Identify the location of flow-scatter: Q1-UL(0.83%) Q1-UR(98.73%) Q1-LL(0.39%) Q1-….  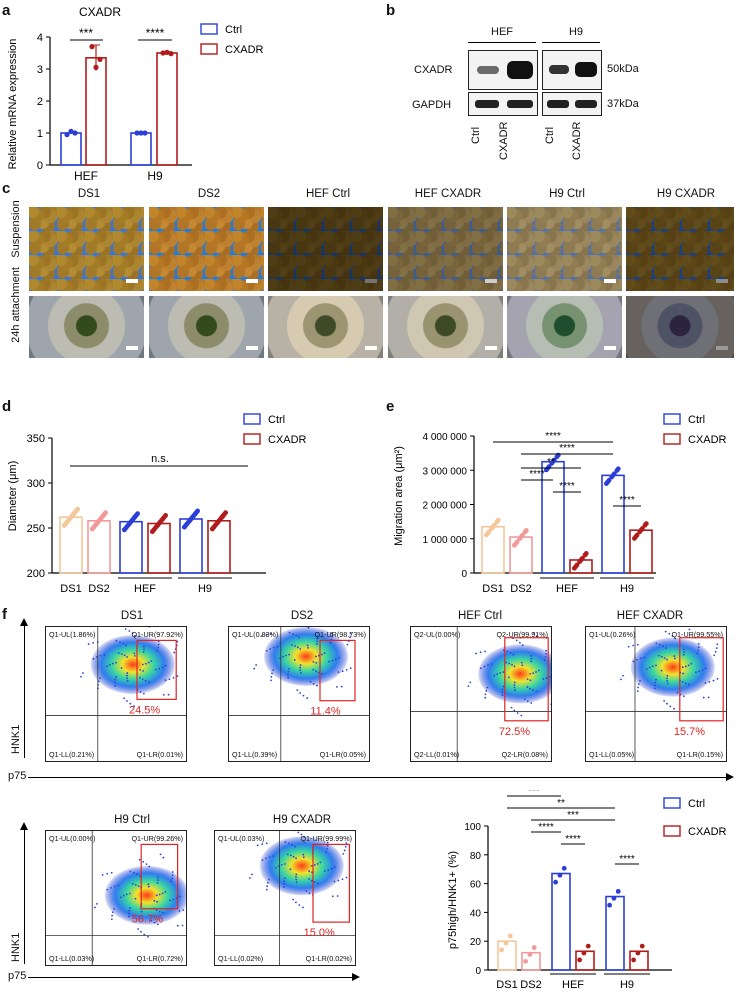
(299, 694).